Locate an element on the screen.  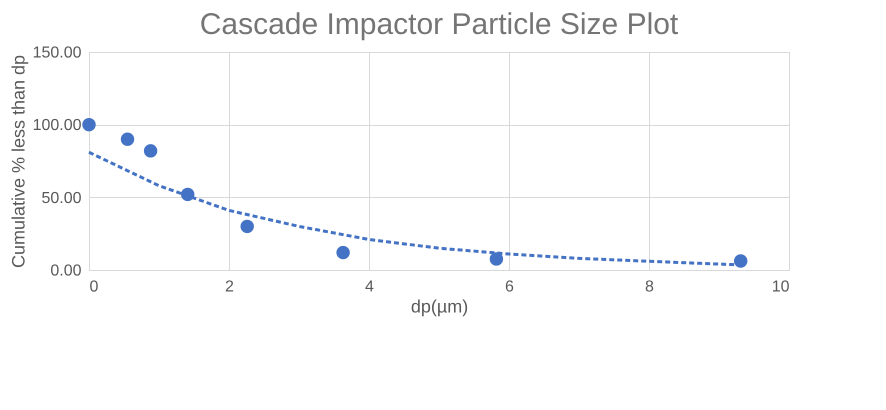
chart-title: Cascade Impactor Particle Size Plot is located at coordinates (439, 24).